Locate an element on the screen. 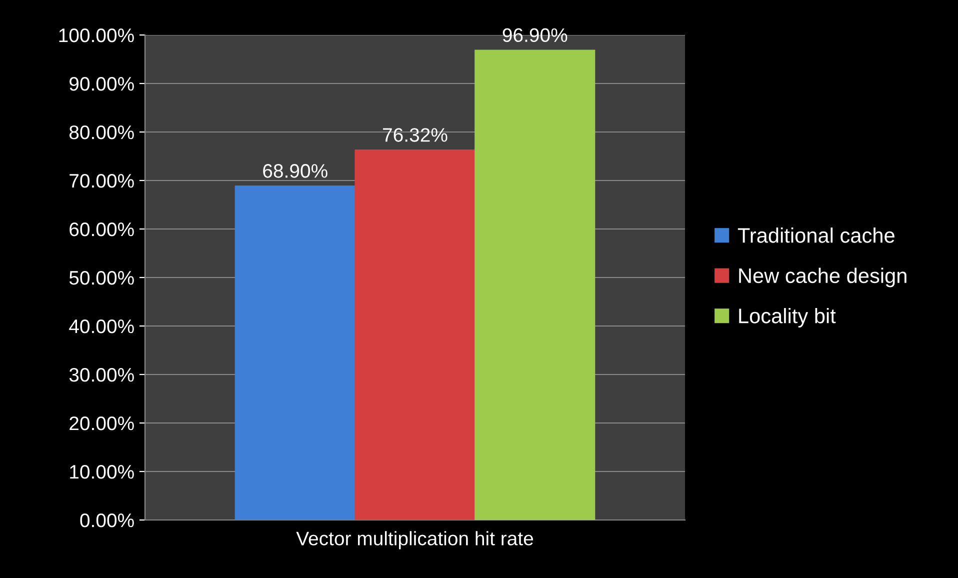  legend-label: New cache design is located at coordinates (822, 278).